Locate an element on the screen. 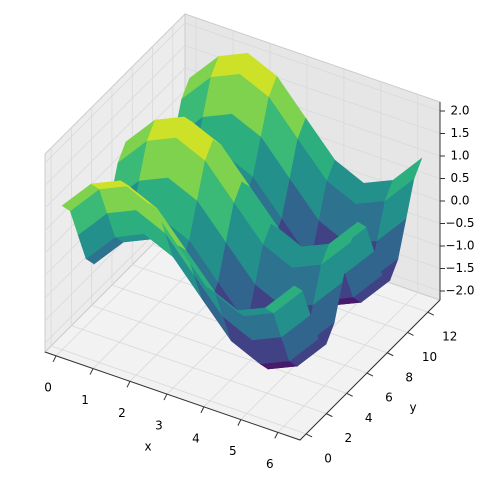 This screenshot has width=498, height=482. y-tick-label: 2 is located at coordinates (349, 438).